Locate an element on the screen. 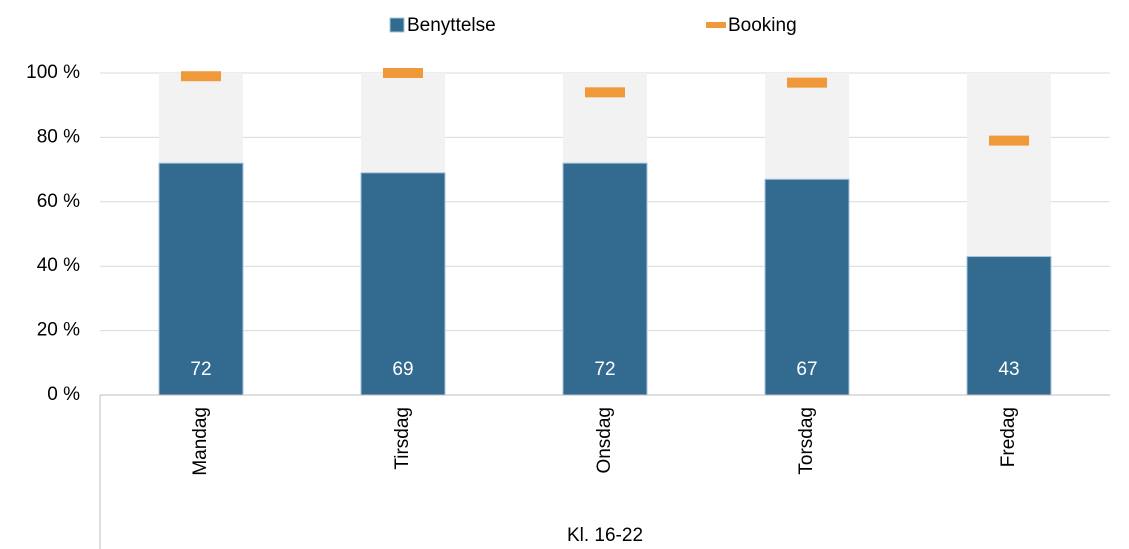 Image resolution: width=1129 pixels, height=549 pixels. x-tick-label: Torsdag is located at coordinates (806, 441).